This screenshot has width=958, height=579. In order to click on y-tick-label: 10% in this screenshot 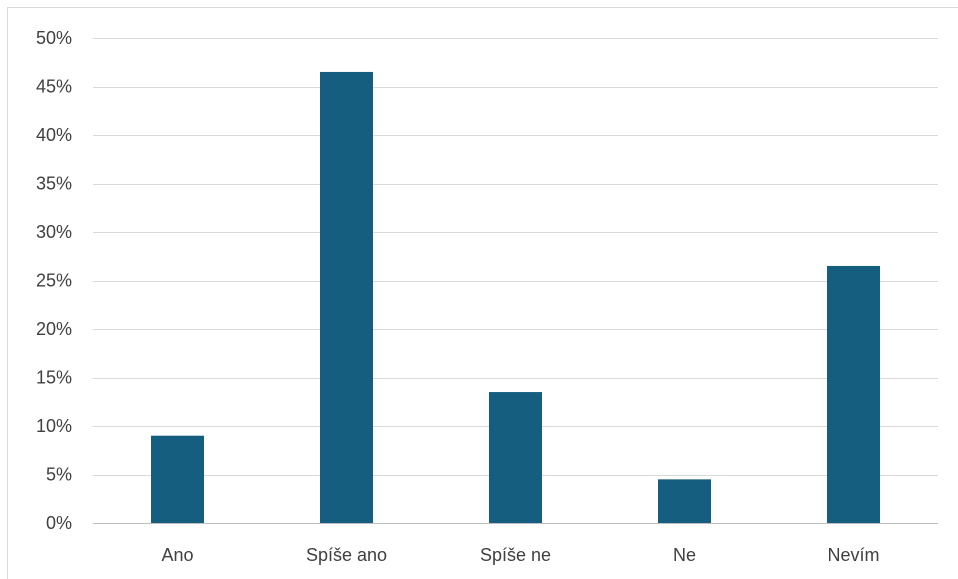, I will do `click(54, 426)`.